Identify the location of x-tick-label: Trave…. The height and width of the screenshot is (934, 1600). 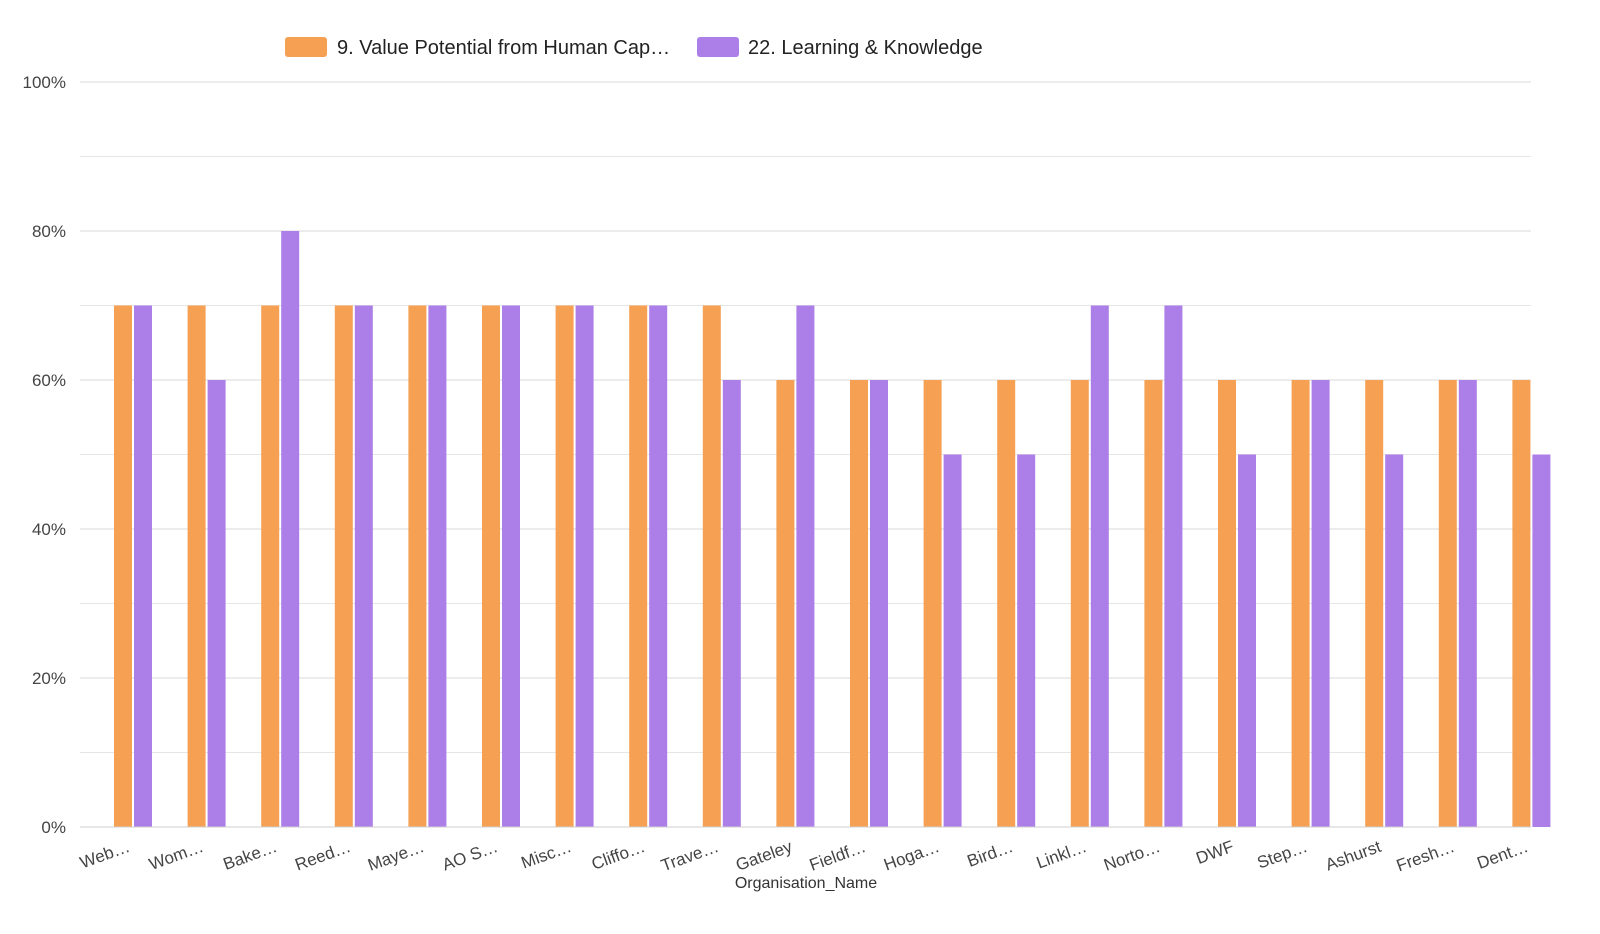
(689, 856).